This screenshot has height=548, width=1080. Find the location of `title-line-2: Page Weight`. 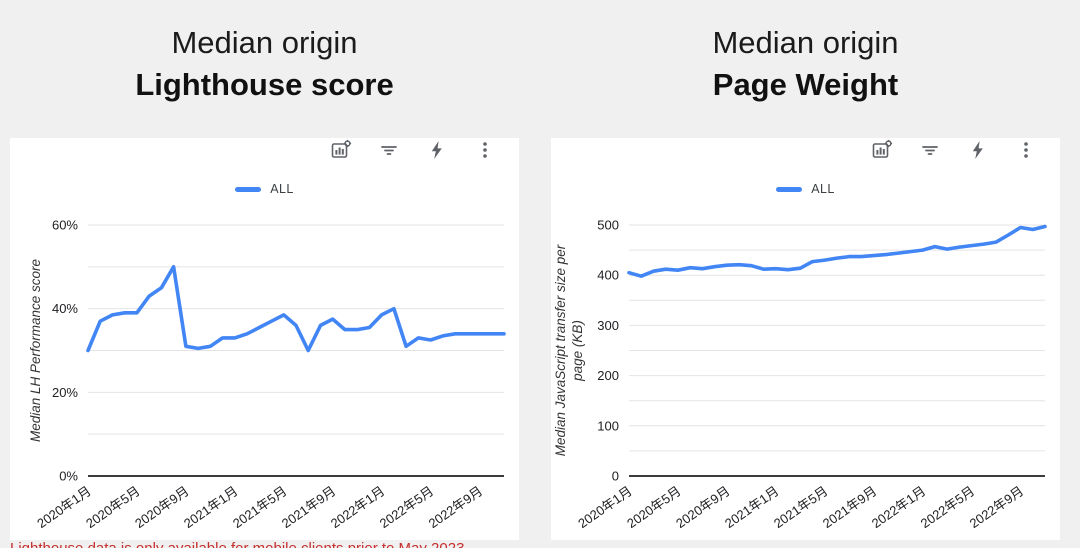

title-line-2: Page Weight is located at coordinates (805, 84).